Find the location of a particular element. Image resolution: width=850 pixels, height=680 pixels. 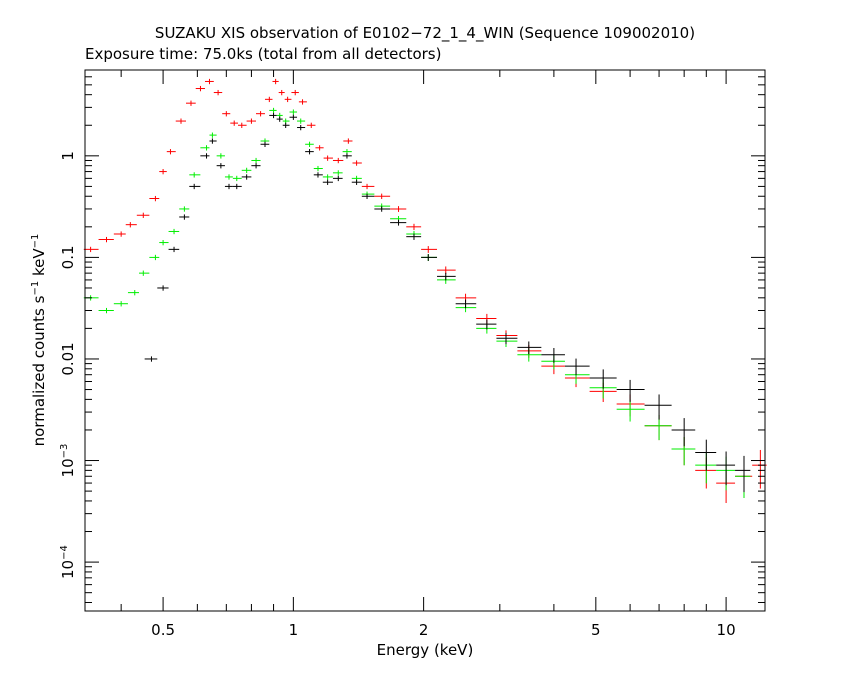

x-tick-label: 10 is located at coordinates (726, 630).